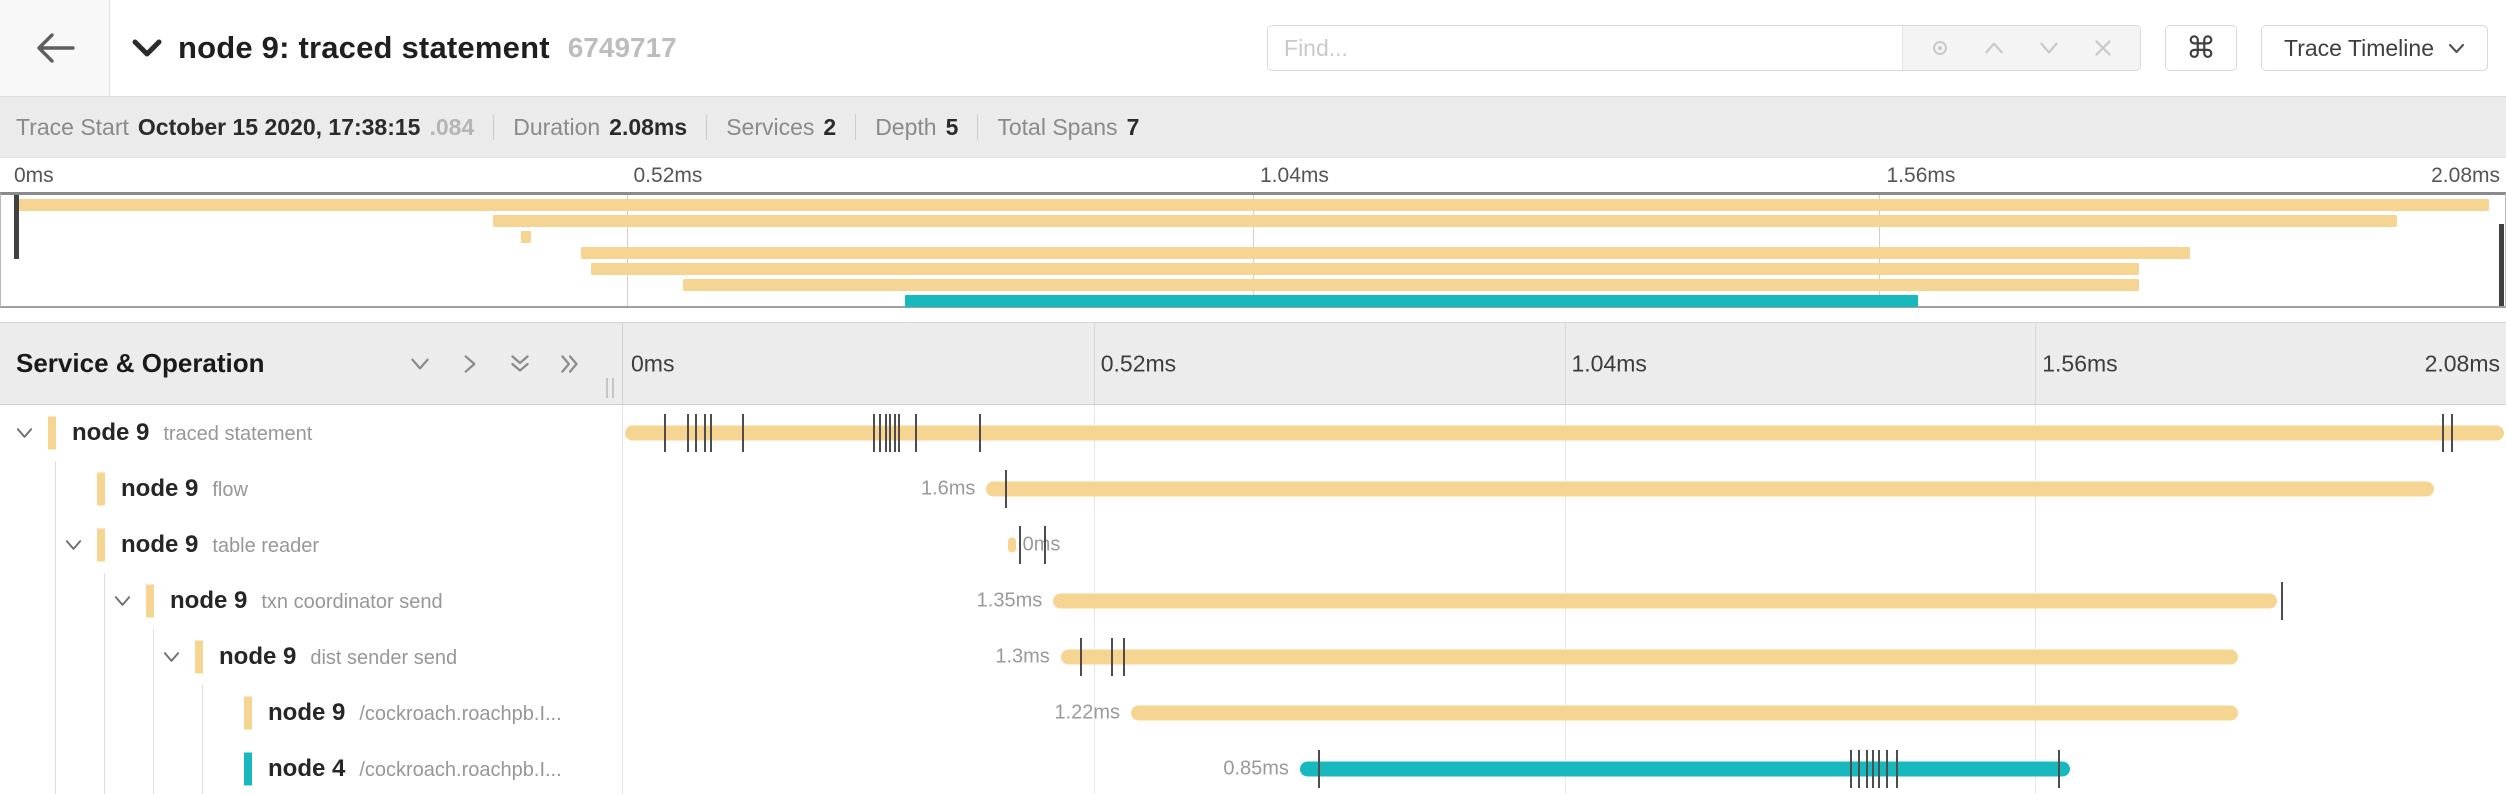 This screenshot has height=794, width=2506. I want to click on expand-one-button, so click(470, 364).